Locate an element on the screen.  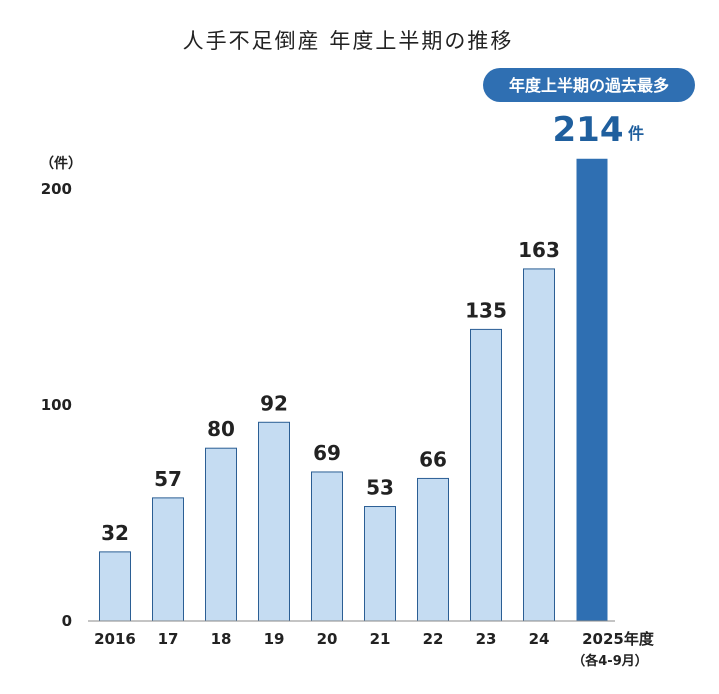
x-tick-label: 17 is located at coordinates (168, 639).